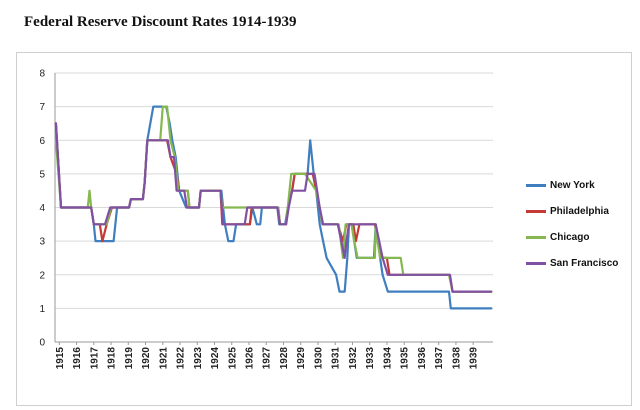 The width and height of the screenshot is (640, 410). I want to click on x-tick-label: 1929, so click(301, 358).